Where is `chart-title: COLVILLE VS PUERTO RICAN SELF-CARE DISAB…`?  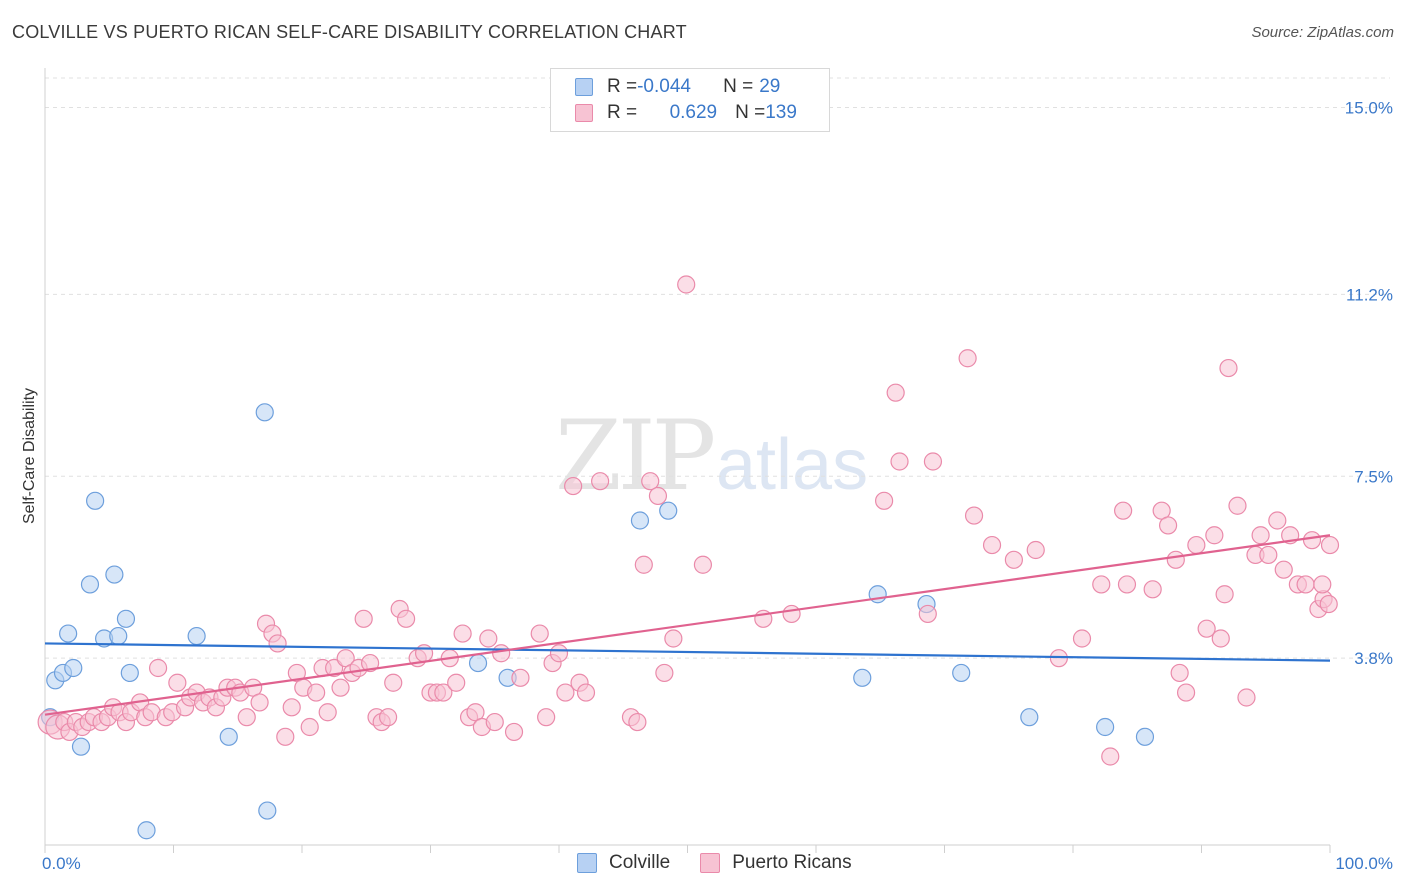 chart-title: COLVILLE VS PUERTO RICAN SELF-CARE DISAB… is located at coordinates (349, 32).